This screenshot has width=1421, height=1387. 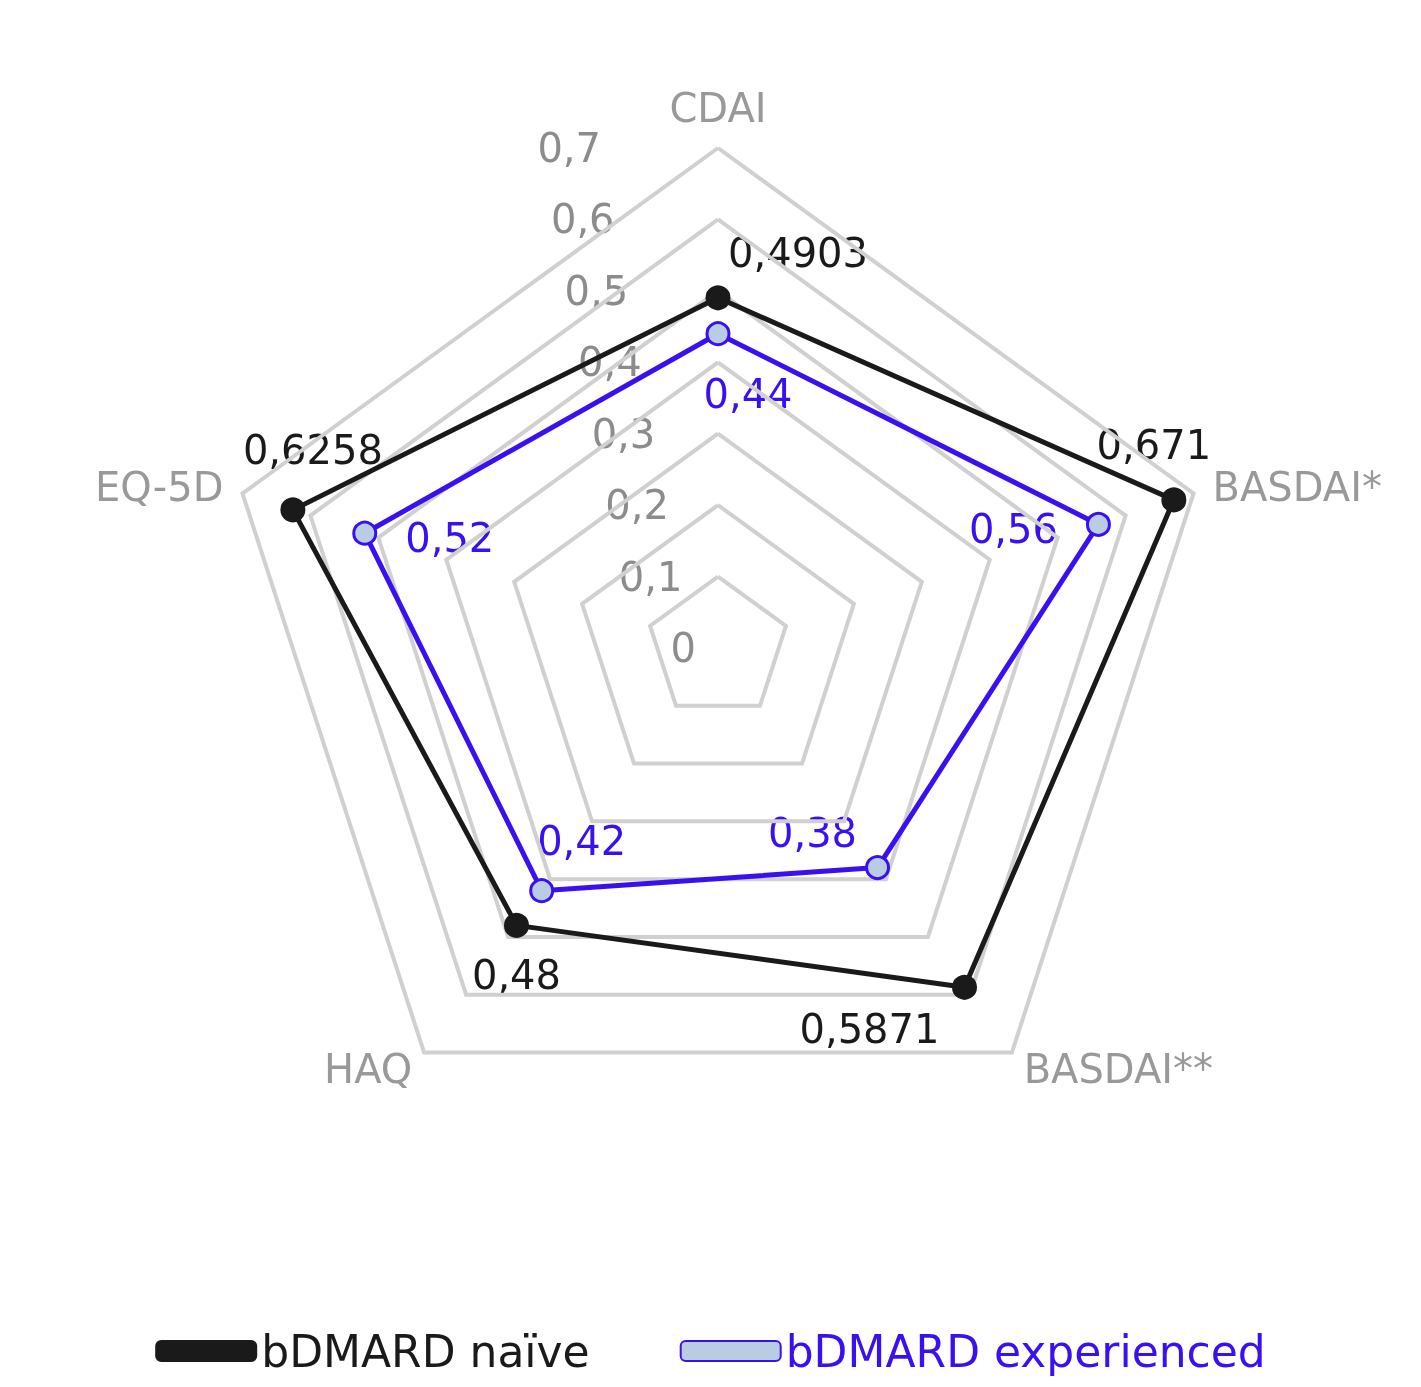 I want to click on spoke-label: EQ-5D, so click(x=159, y=487).